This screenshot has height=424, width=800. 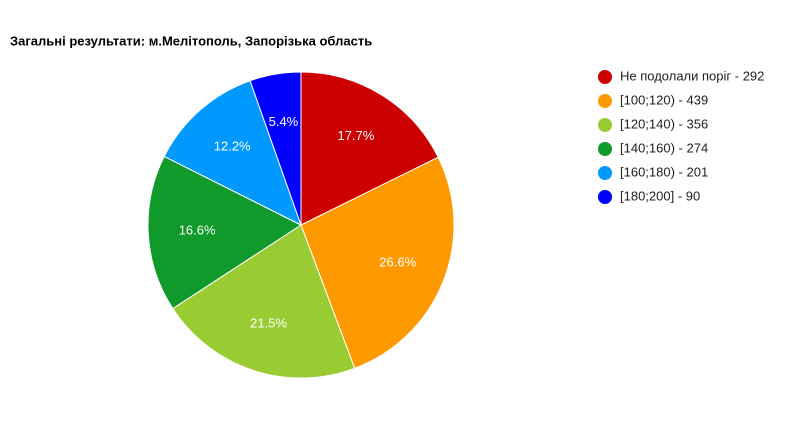 I want to click on legend-label: [160;180) - 201, so click(x=664, y=171).